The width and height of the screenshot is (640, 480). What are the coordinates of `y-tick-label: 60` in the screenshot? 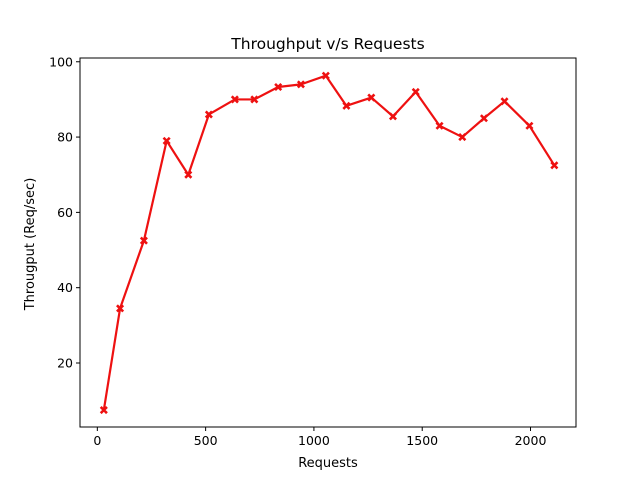 It's located at (65, 212).